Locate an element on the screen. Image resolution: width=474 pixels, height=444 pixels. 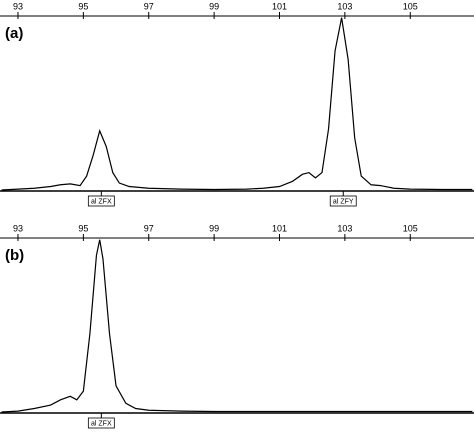
panel-label: (a) is located at coordinates (14, 33).